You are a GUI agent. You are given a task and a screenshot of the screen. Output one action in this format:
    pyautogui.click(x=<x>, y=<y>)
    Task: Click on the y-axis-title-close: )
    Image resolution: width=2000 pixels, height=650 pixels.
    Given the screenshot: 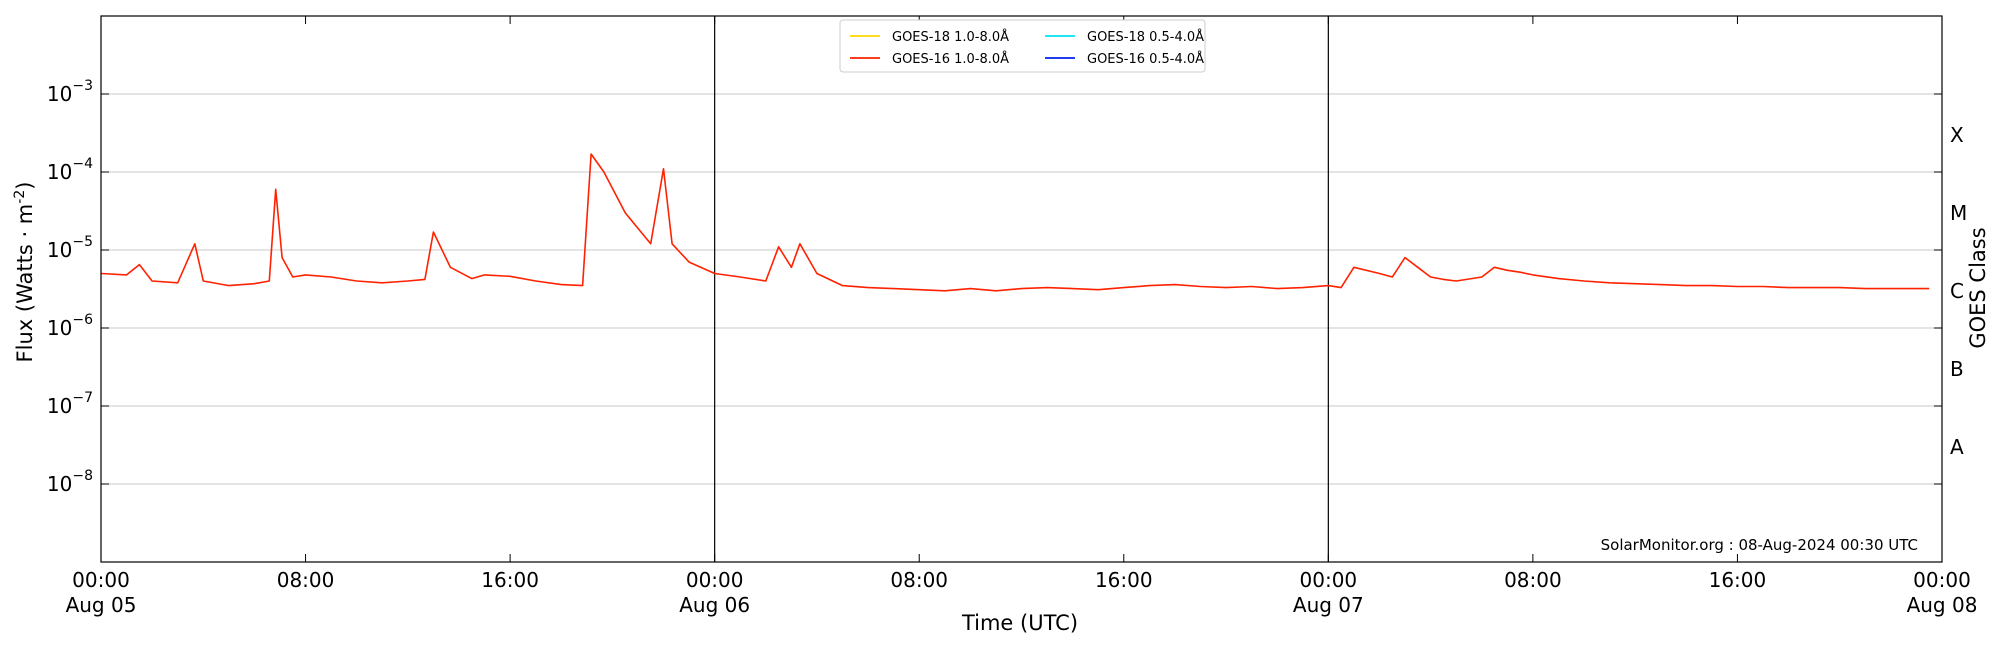 What is the action you would take?
    pyautogui.click(x=25, y=186)
    